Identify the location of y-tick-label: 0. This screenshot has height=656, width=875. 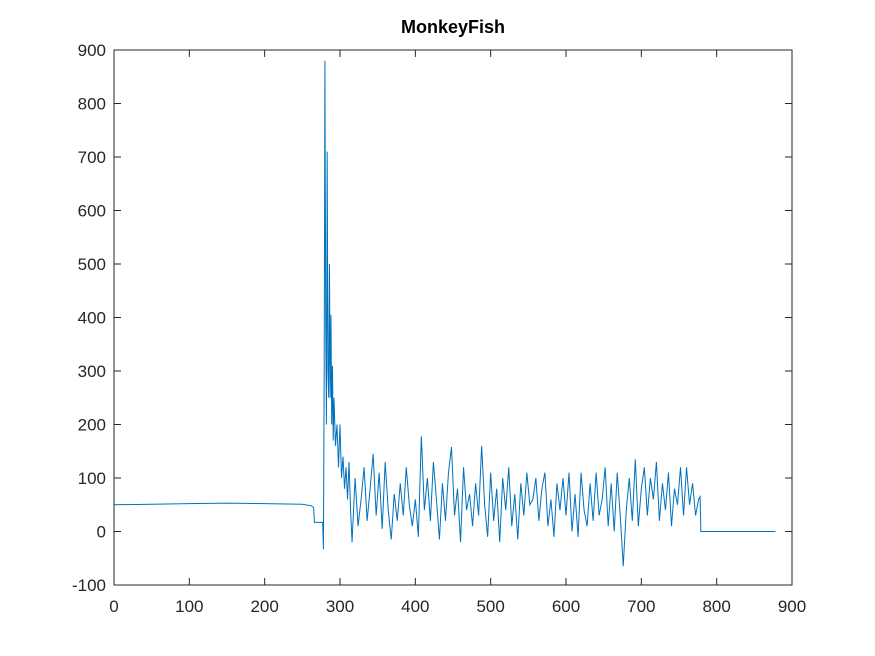
(101, 532).